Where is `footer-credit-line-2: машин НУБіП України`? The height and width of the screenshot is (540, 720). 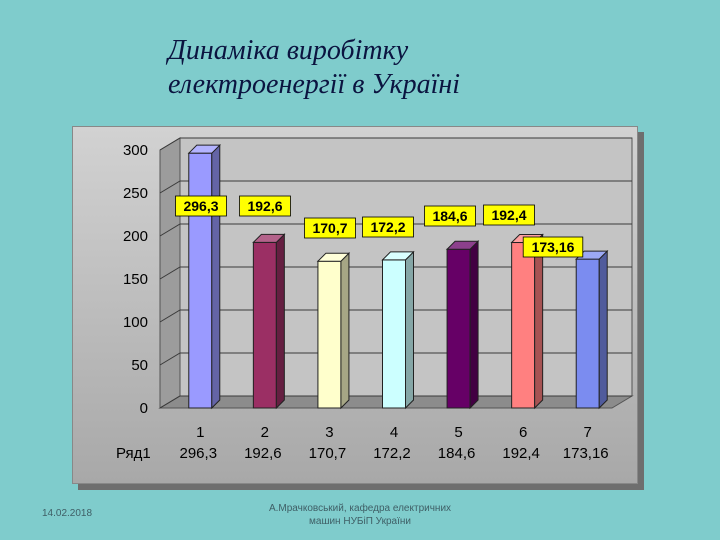
footer-credit-line-2: машин НУБіП України is located at coordinates (360, 521).